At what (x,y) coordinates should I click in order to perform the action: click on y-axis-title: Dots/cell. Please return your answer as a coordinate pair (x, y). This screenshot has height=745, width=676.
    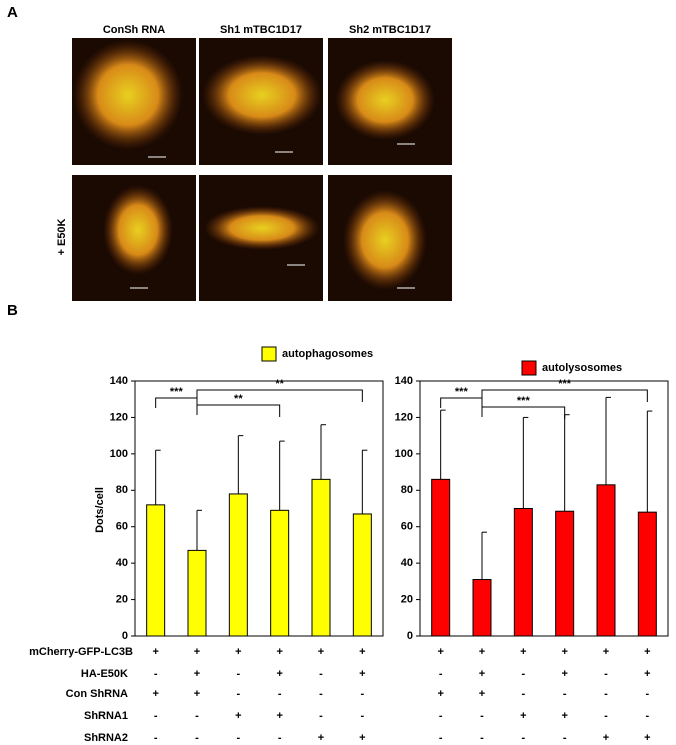
    Looking at the image, I should click on (100, 510).